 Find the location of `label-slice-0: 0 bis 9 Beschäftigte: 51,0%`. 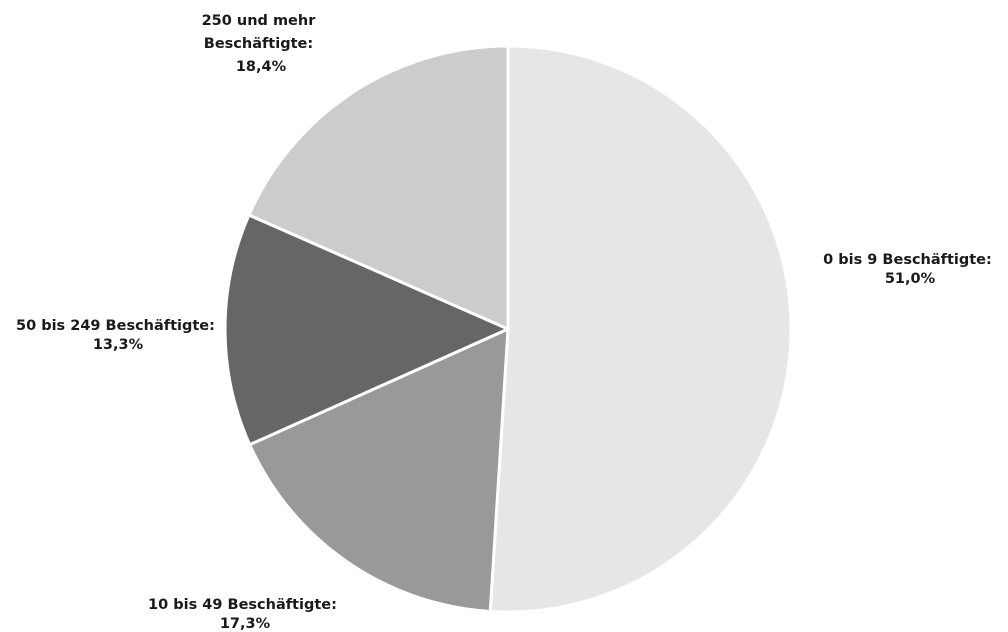

label-slice-0: 0 bis 9 Beschäftigte: 51,0% is located at coordinates (910, 269).